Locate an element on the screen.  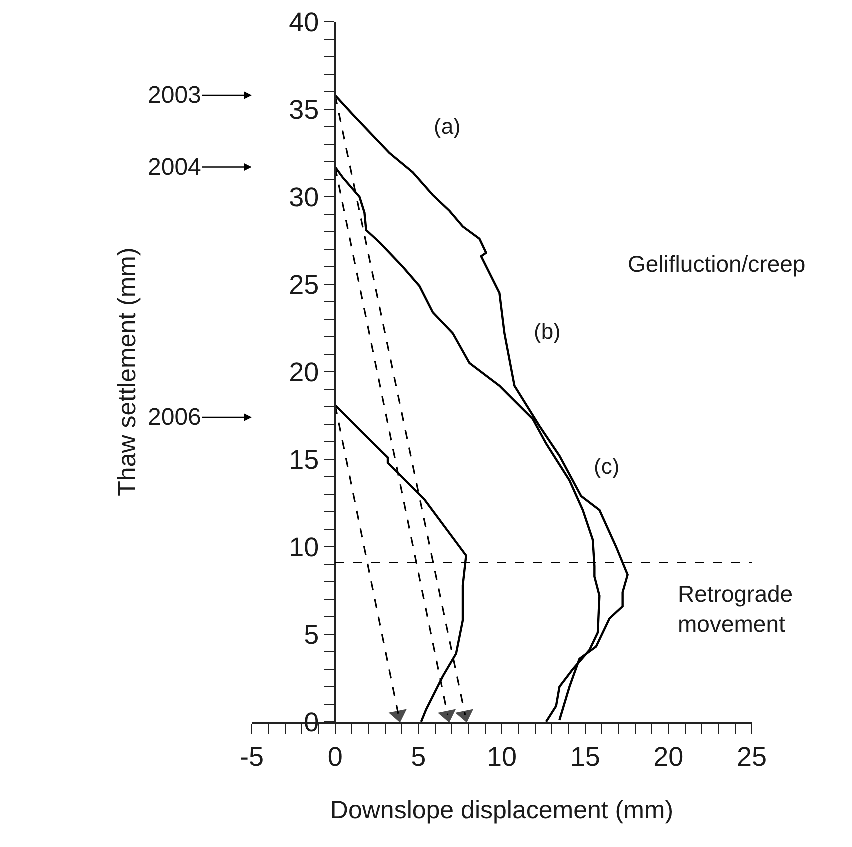
y-tick-label: 15 is located at coordinates (304, 459).